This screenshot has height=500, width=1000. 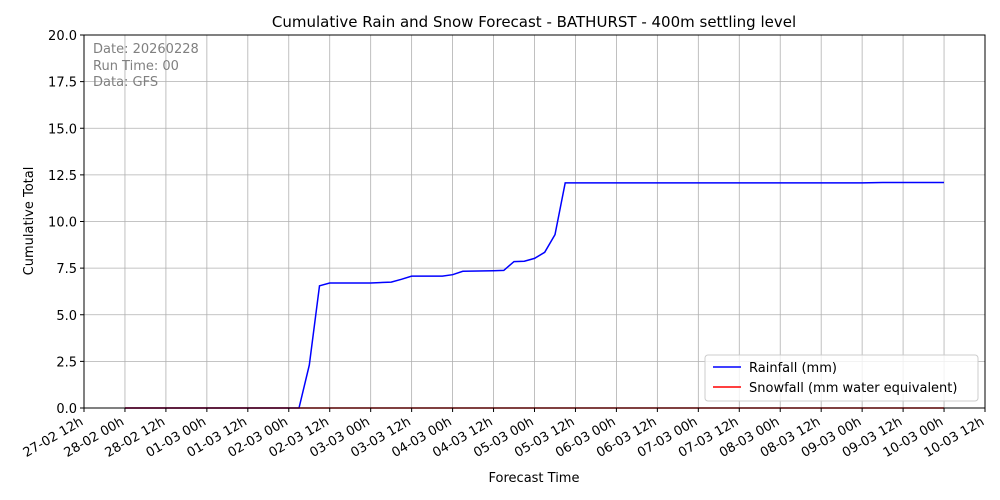 I want to click on y-tick-label: 2.5, so click(x=66, y=362).